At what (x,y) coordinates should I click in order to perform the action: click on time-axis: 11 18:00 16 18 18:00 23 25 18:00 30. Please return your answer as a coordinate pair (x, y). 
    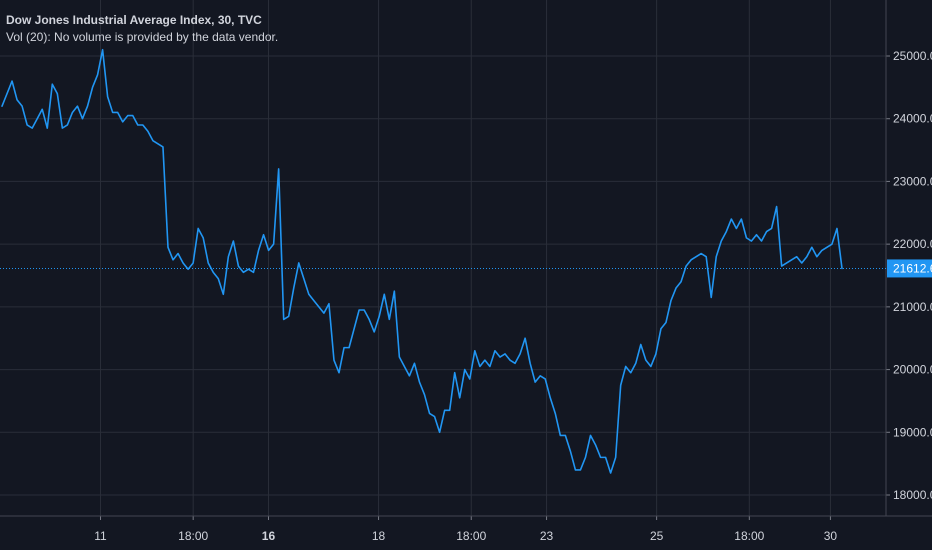
    Looking at the image, I should click on (466, 529).